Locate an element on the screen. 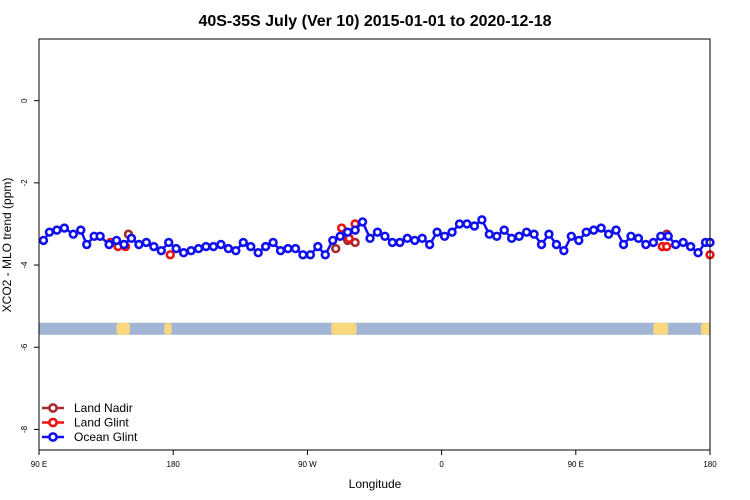  x-tick-label: 90 E is located at coordinates (576, 464).